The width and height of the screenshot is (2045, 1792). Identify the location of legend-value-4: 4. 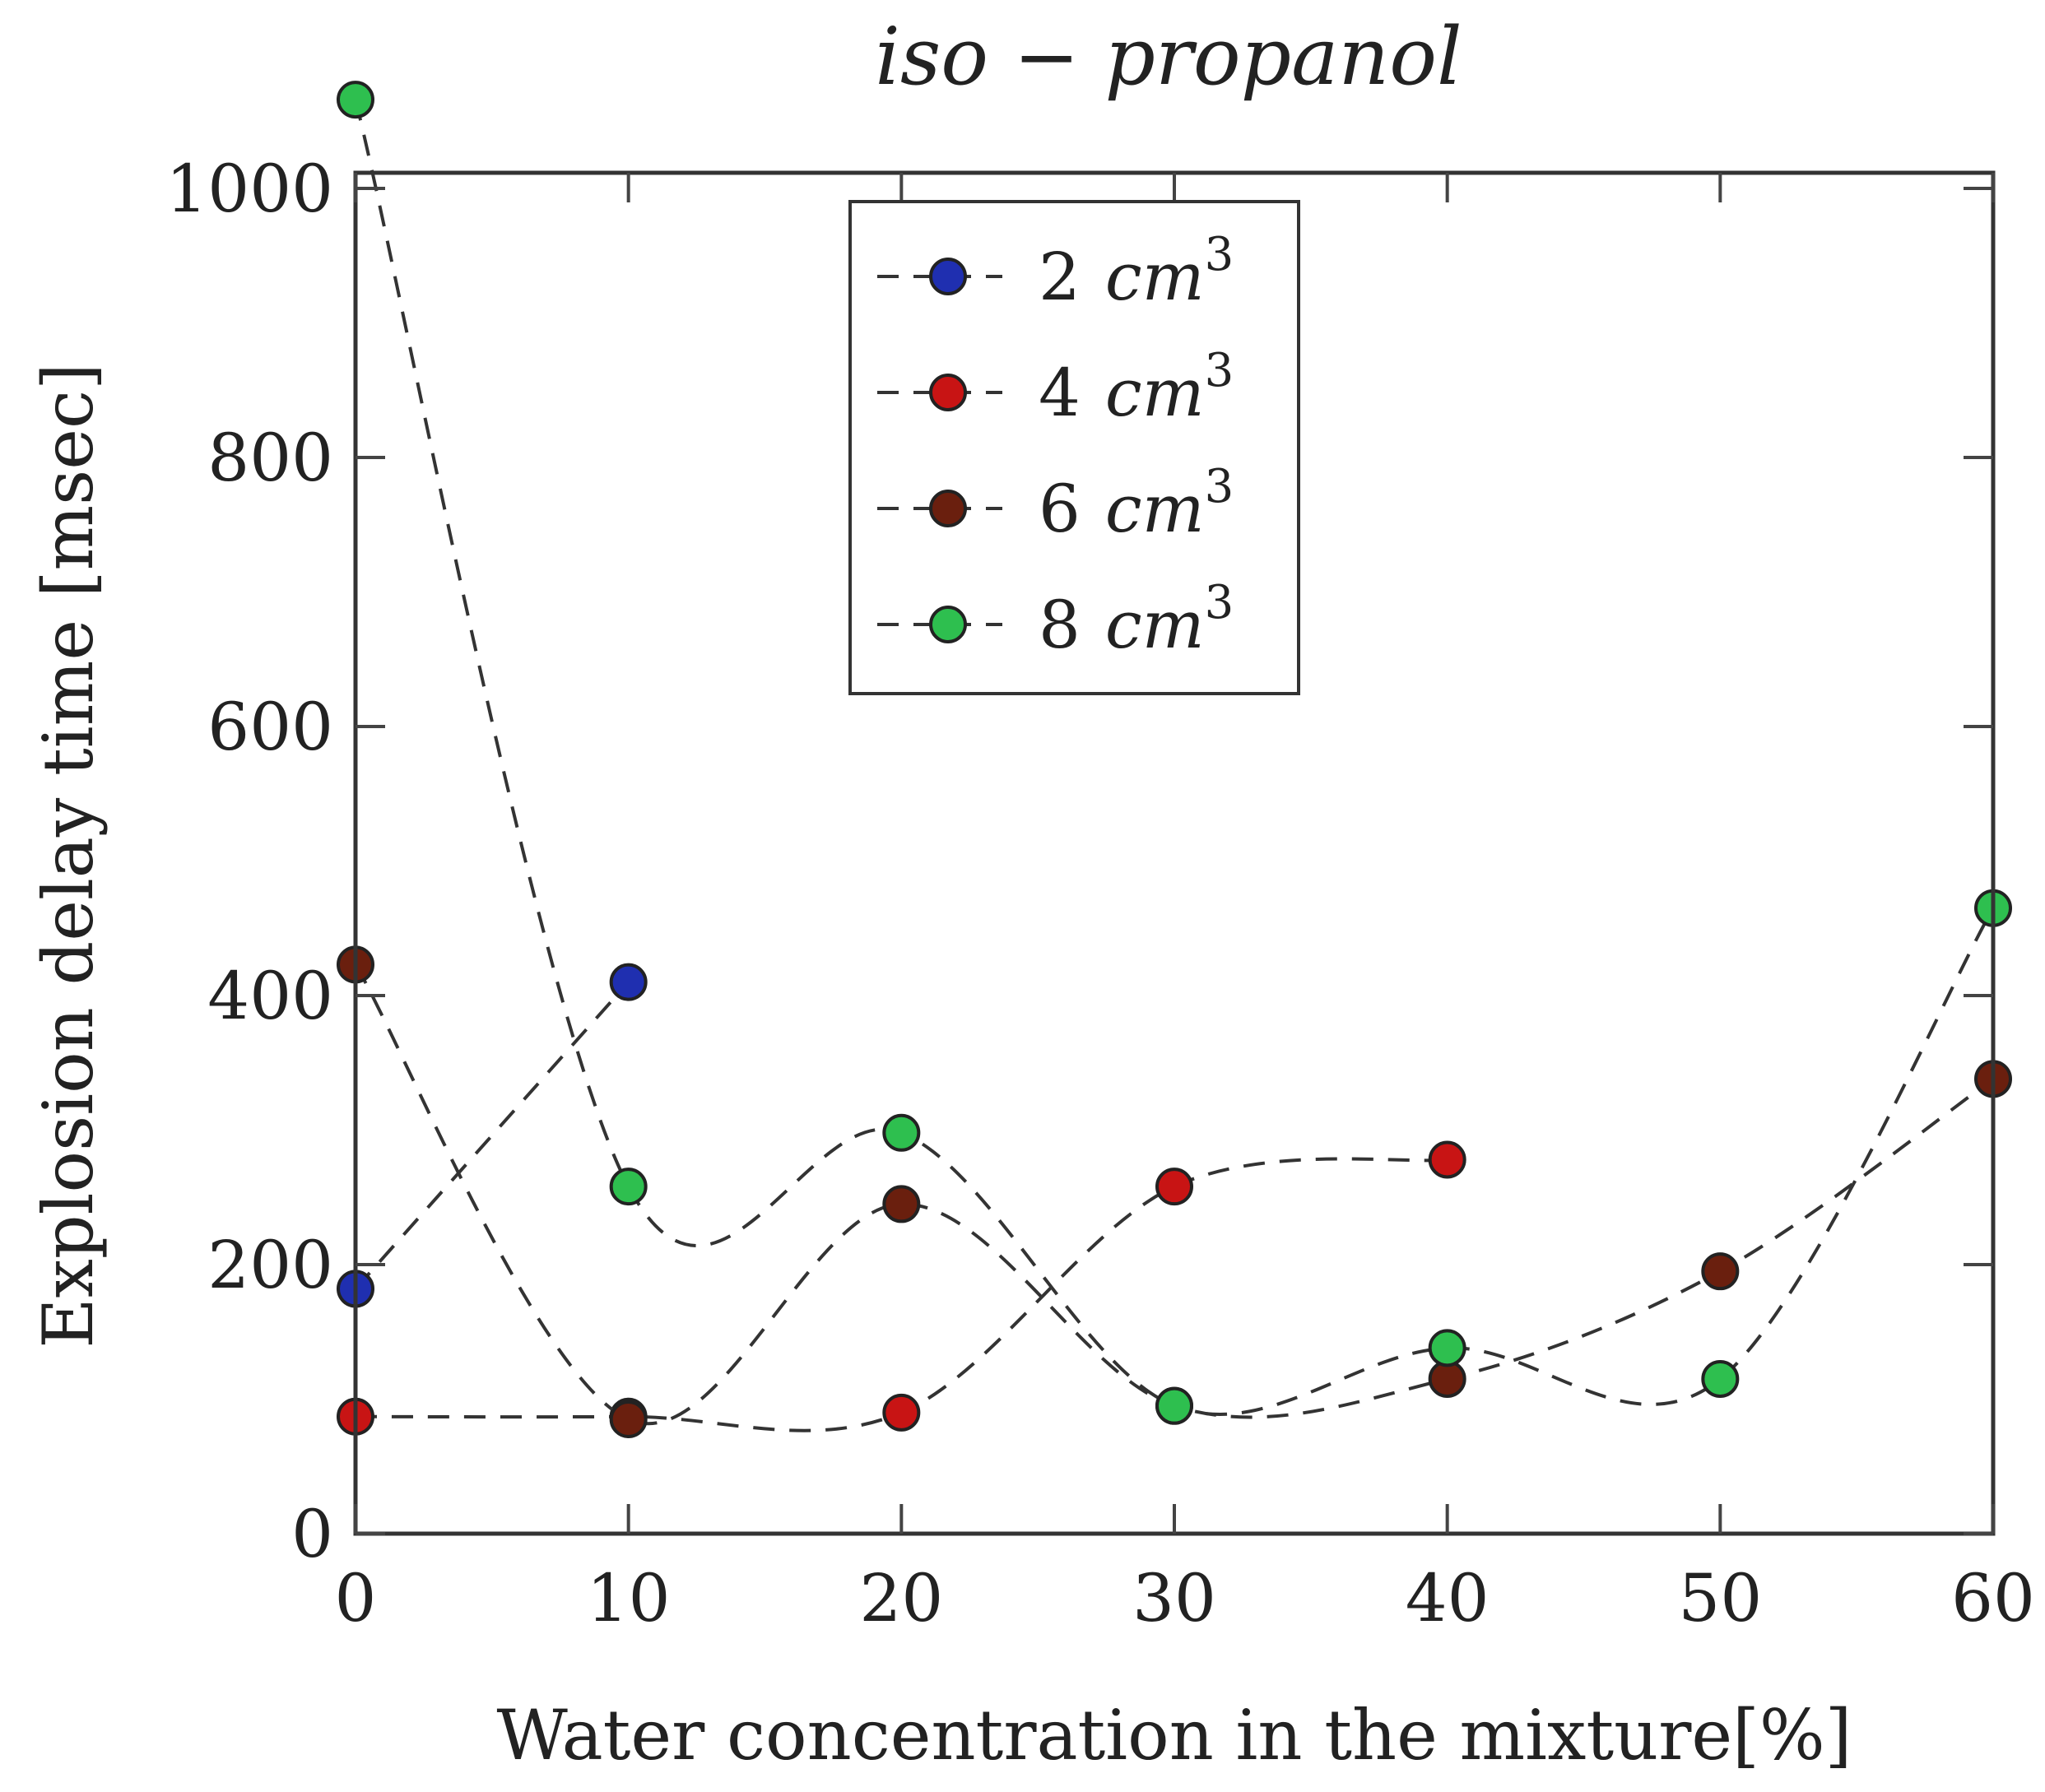
(1060, 393).